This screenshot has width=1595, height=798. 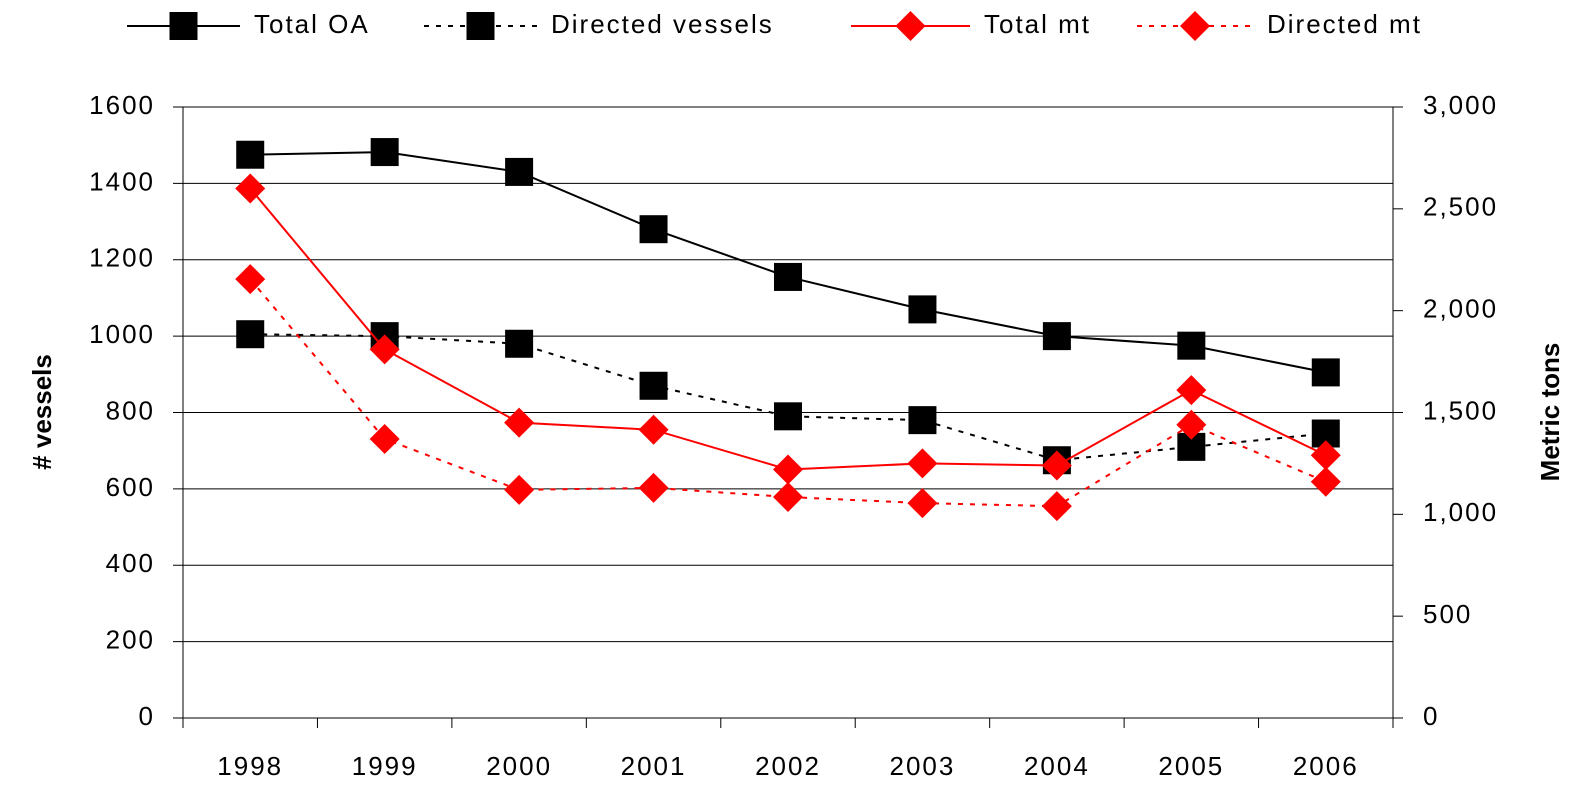 What do you see at coordinates (1447, 614) in the screenshot?
I see `y2-tick-label: 500` at bounding box center [1447, 614].